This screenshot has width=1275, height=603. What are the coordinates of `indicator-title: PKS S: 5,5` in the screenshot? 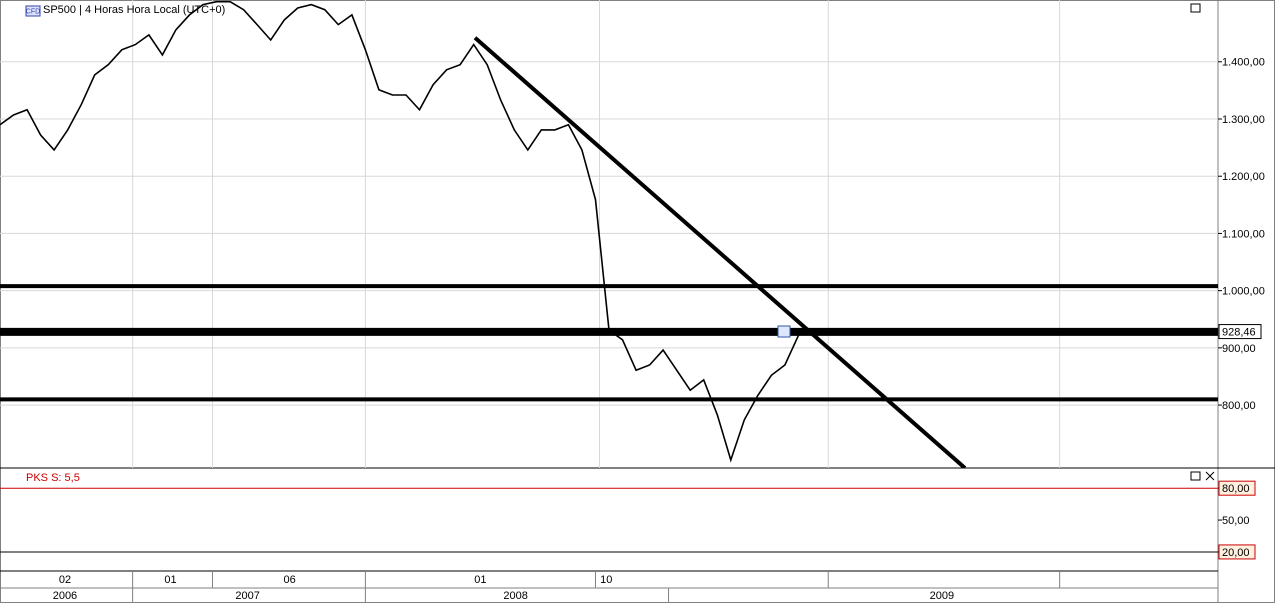 It's located at (53, 478).